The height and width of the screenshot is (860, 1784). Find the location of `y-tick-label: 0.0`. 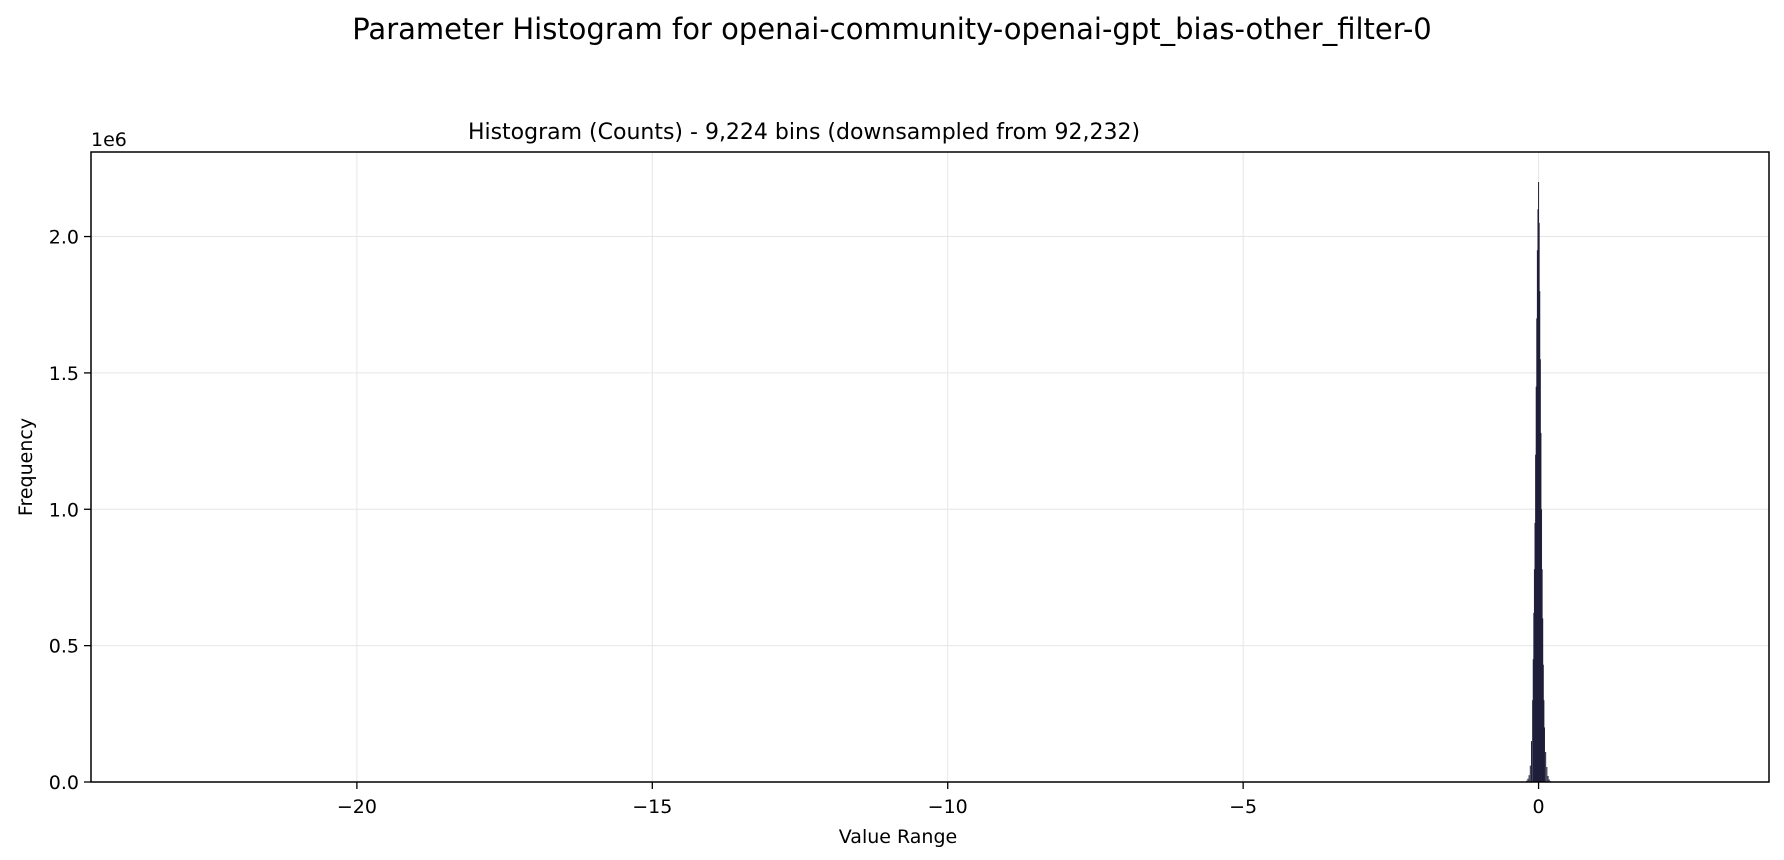

y-tick-label: 0.0 is located at coordinates (64, 783).